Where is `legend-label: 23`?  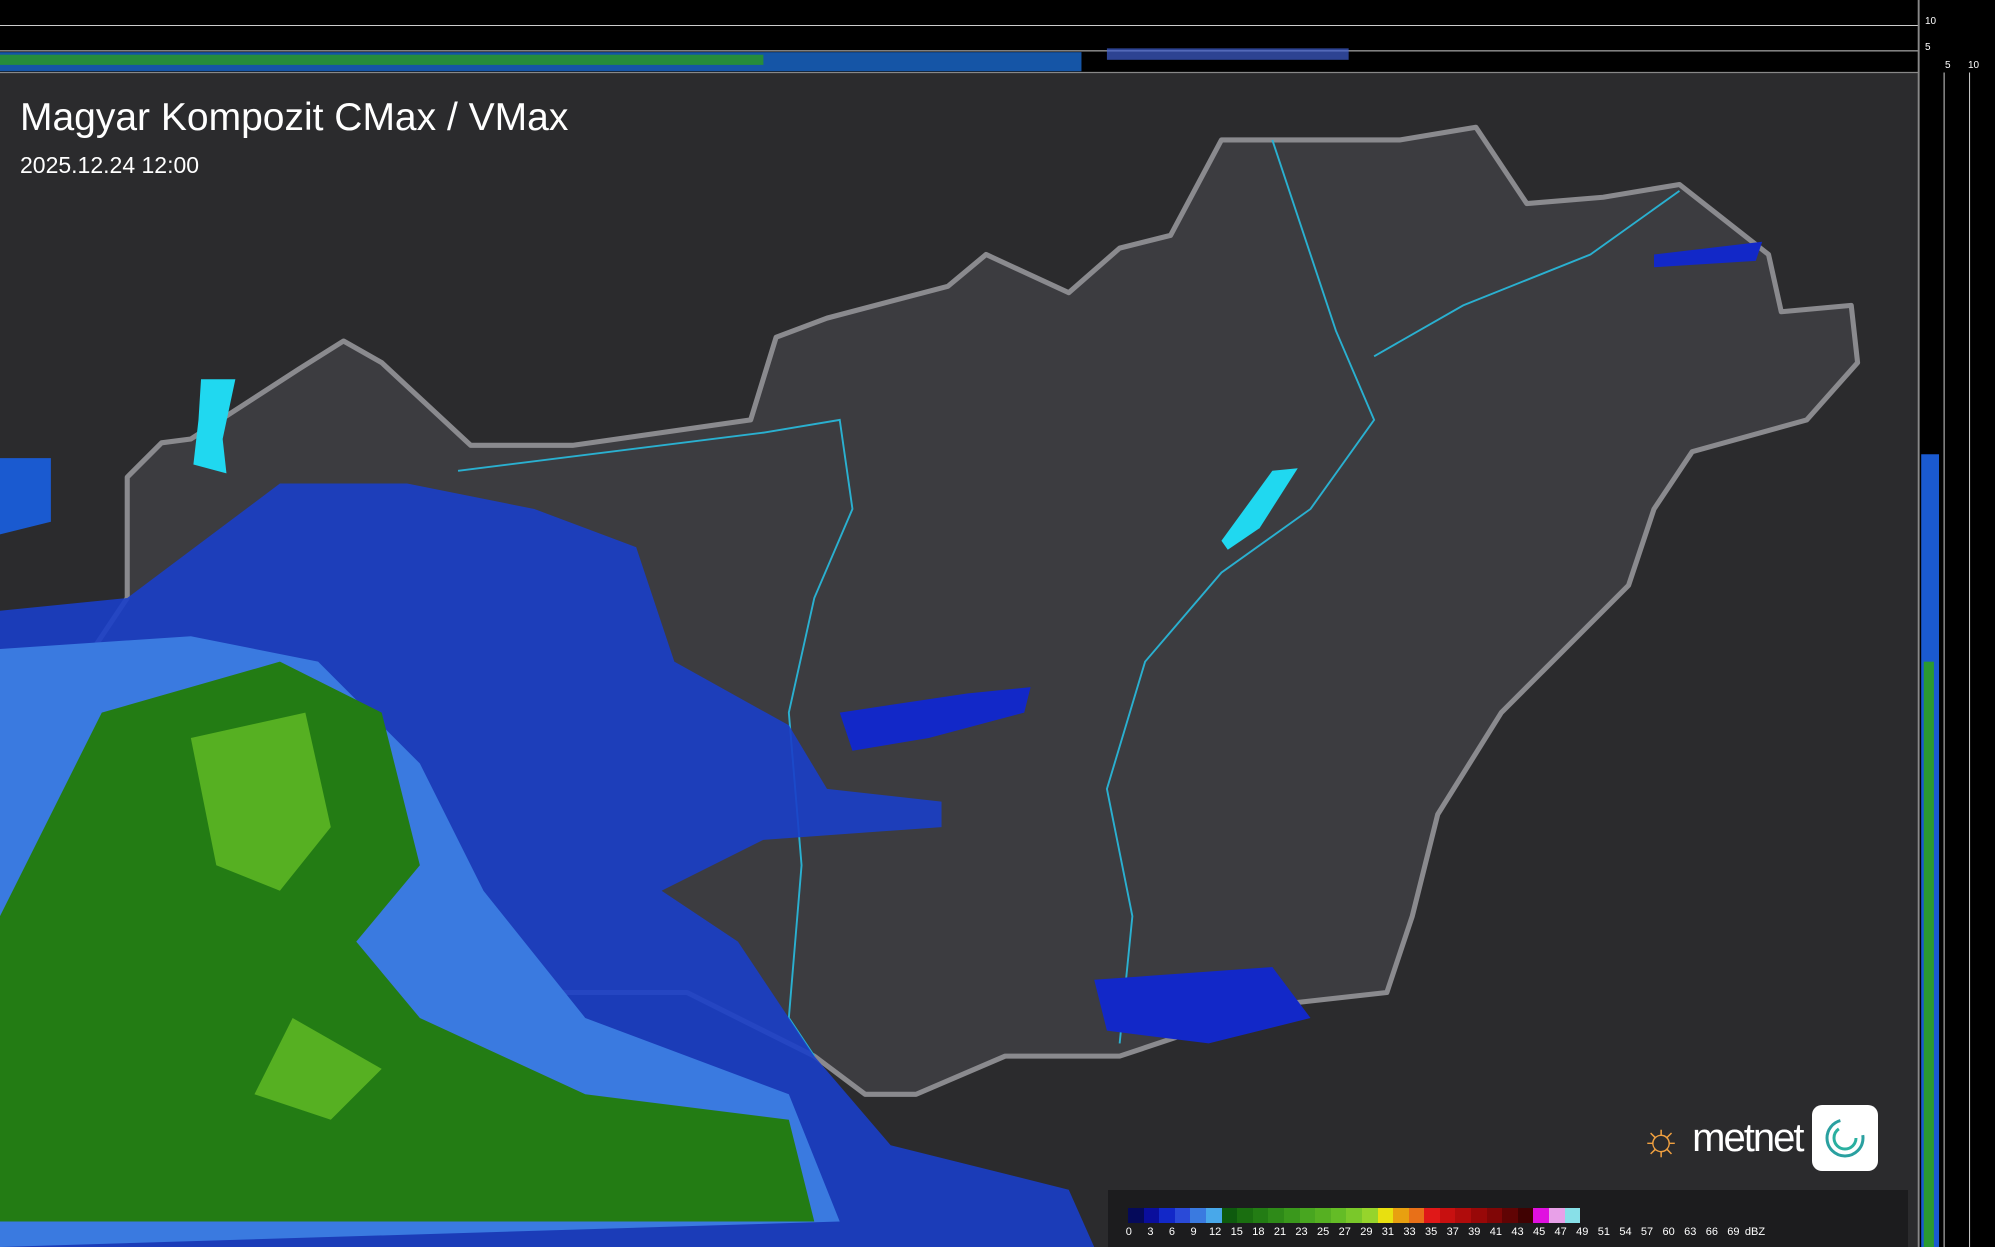 legend-label: 23 is located at coordinates (1301, 1232).